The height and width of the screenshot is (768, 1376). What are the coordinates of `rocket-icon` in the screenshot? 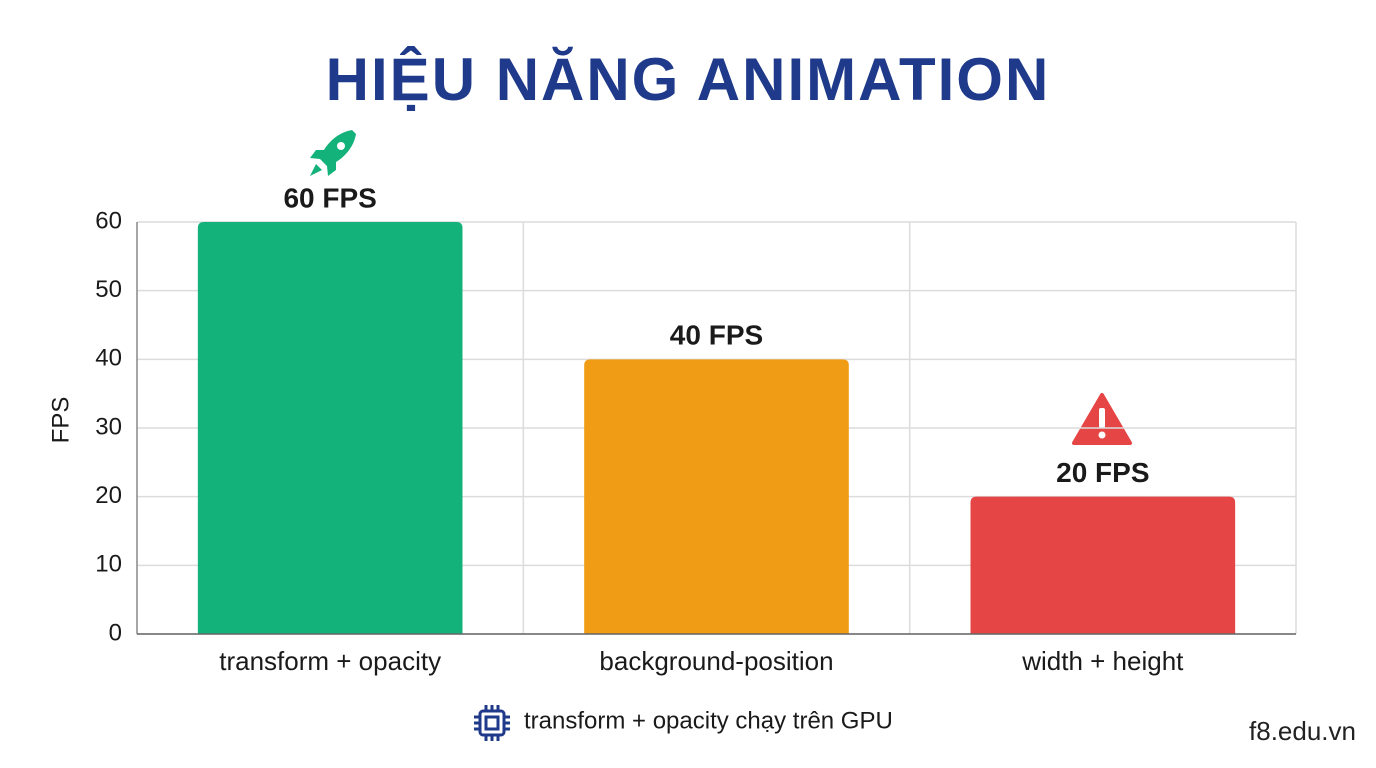 It's located at (333, 153).